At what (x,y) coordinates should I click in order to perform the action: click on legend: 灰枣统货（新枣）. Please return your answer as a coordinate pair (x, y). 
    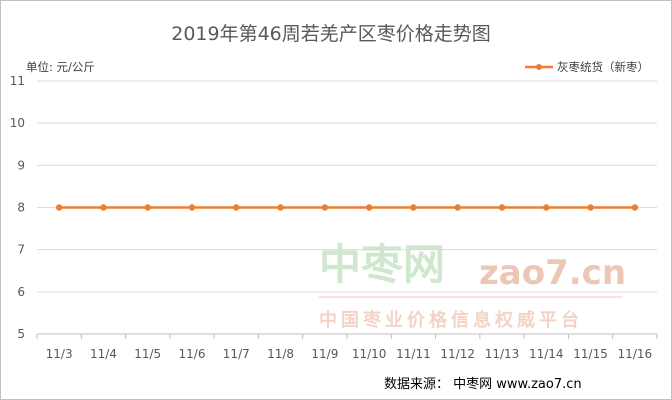
    Looking at the image, I should click on (587, 67).